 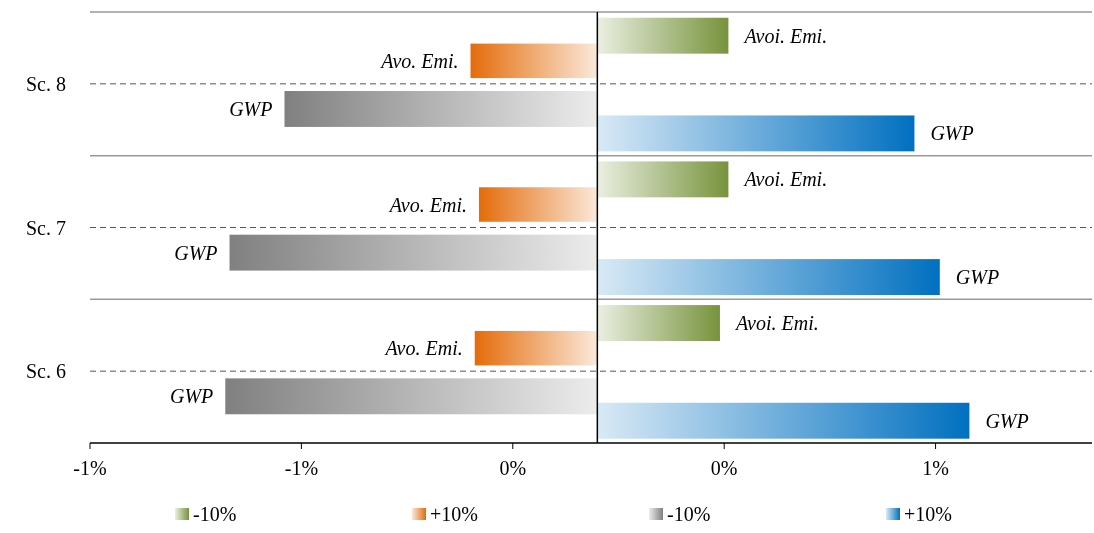 I want to click on y-tick-label: Sc. 7, so click(x=46, y=227).